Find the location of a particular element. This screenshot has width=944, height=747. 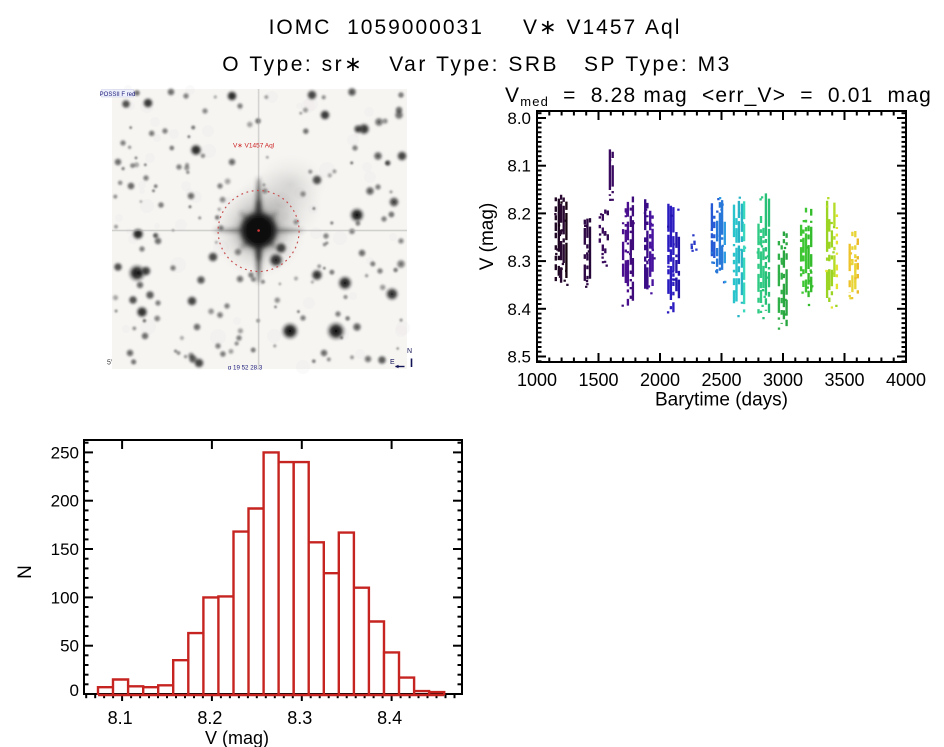

svg-text: 200 is located at coordinates (65, 501).